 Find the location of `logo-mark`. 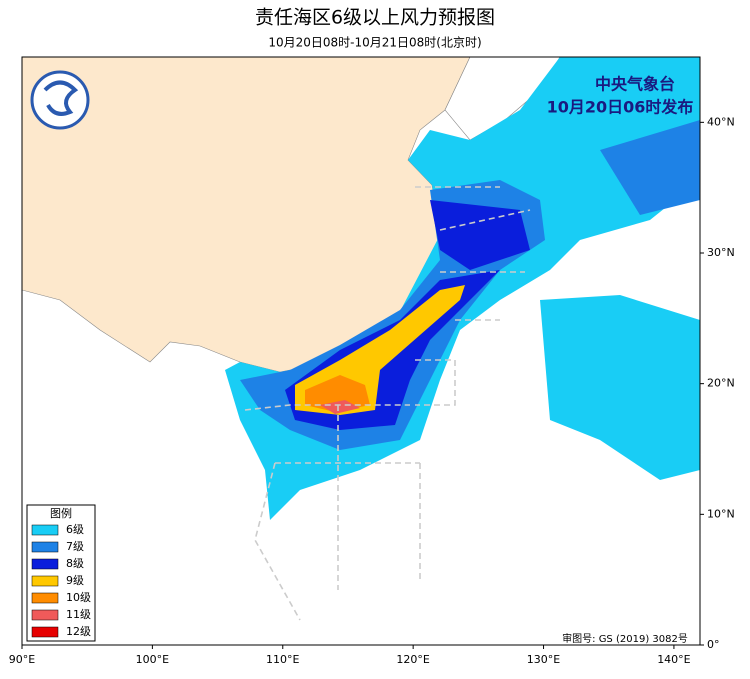

logo-mark is located at coordinates (61, 98).